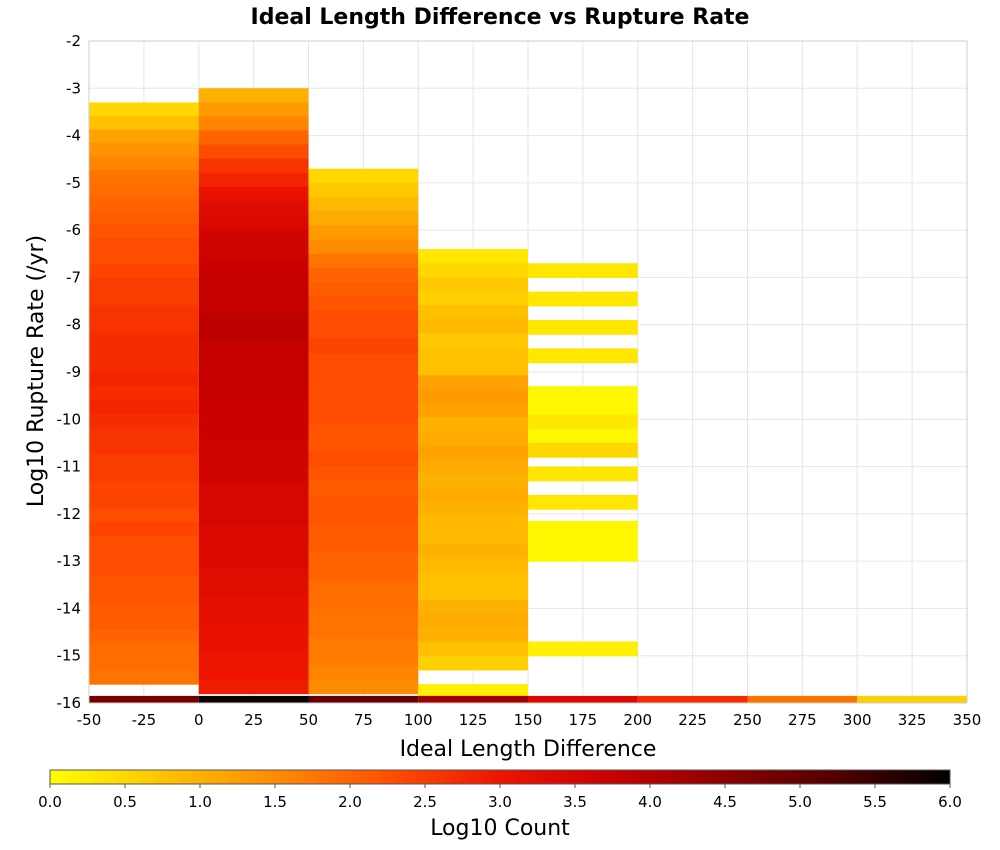 The image size is (1000, 850). What do you see at coordinates (73, 183) in the screenshot?
I see `y-tick-label: -5` at bounding box center [73, 183].